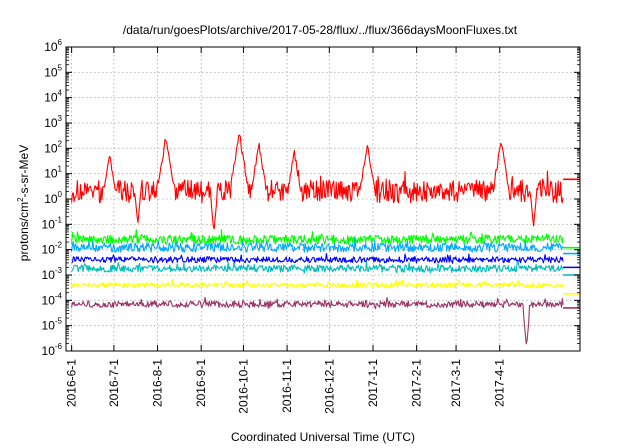  I want to click on y-tick-label: 10⁻⁴, so click(52, 299).